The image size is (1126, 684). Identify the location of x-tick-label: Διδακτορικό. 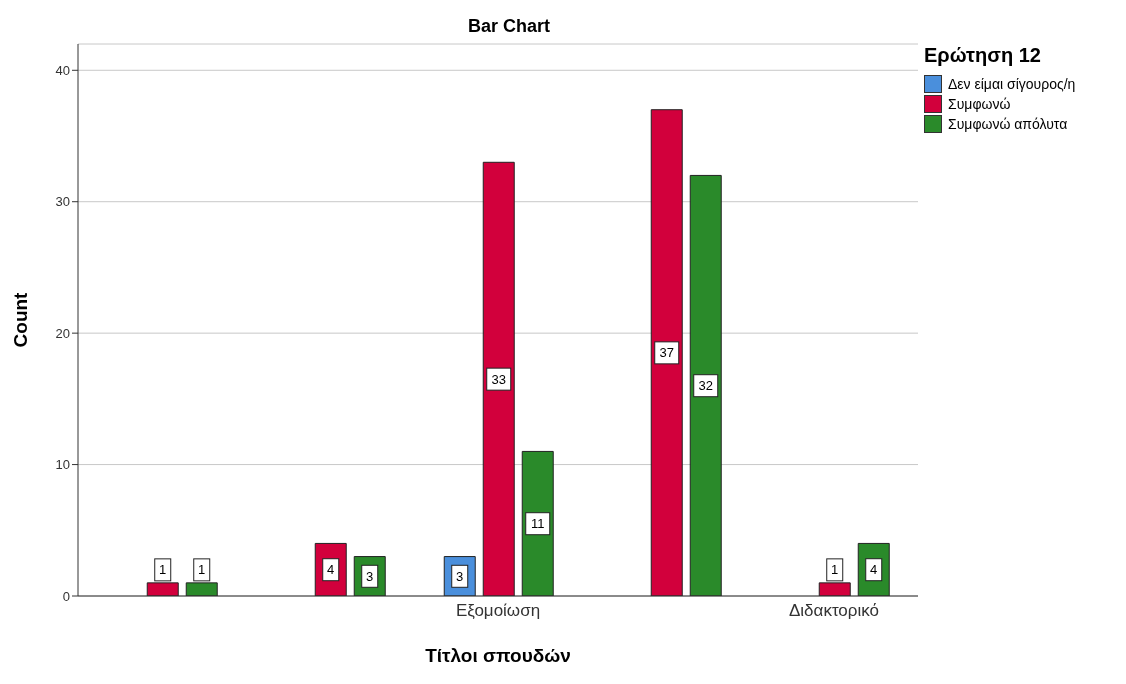
(834, 611).